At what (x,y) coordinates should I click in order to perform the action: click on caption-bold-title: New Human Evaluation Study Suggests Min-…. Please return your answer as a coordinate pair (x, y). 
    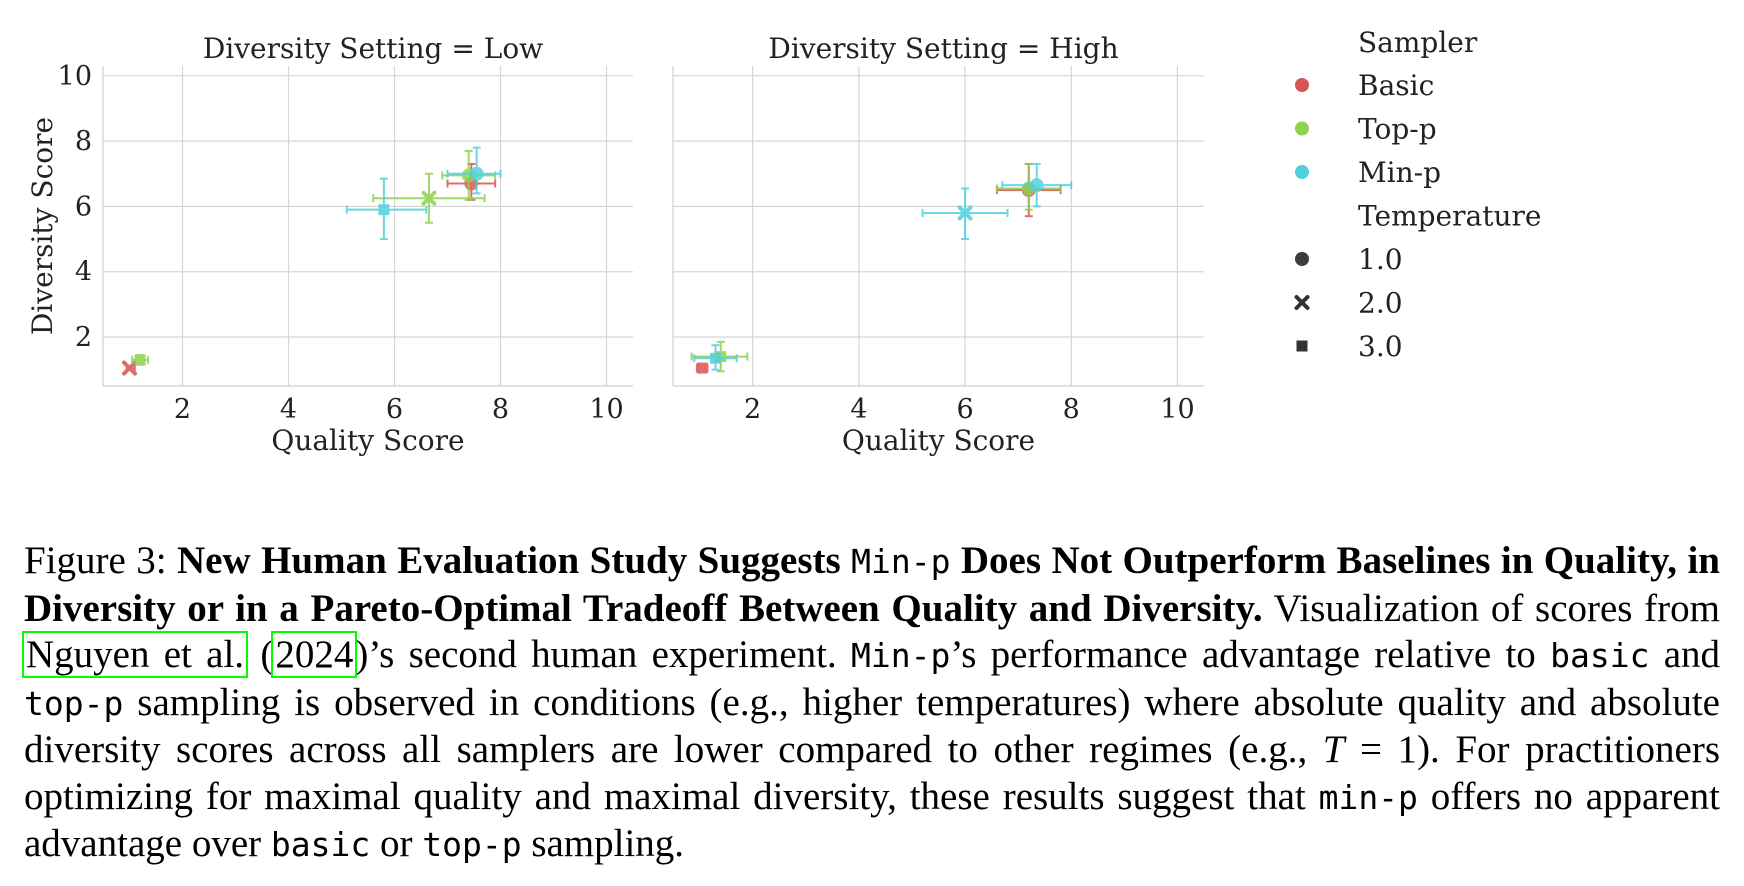
    Looking at the image, I should click on (872, 584).